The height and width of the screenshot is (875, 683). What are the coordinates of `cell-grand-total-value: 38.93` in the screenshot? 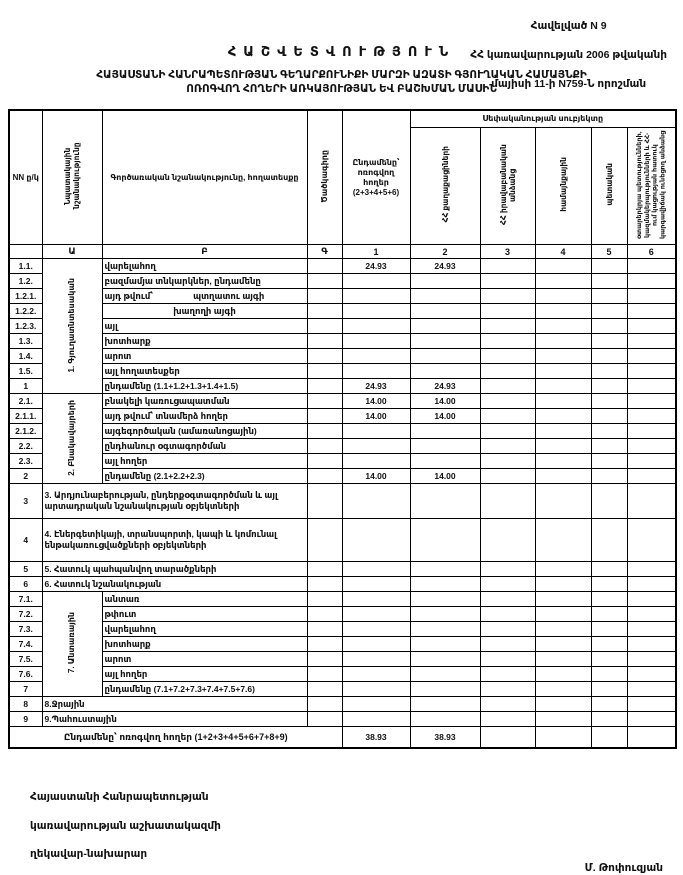 It's located at (376, 737).